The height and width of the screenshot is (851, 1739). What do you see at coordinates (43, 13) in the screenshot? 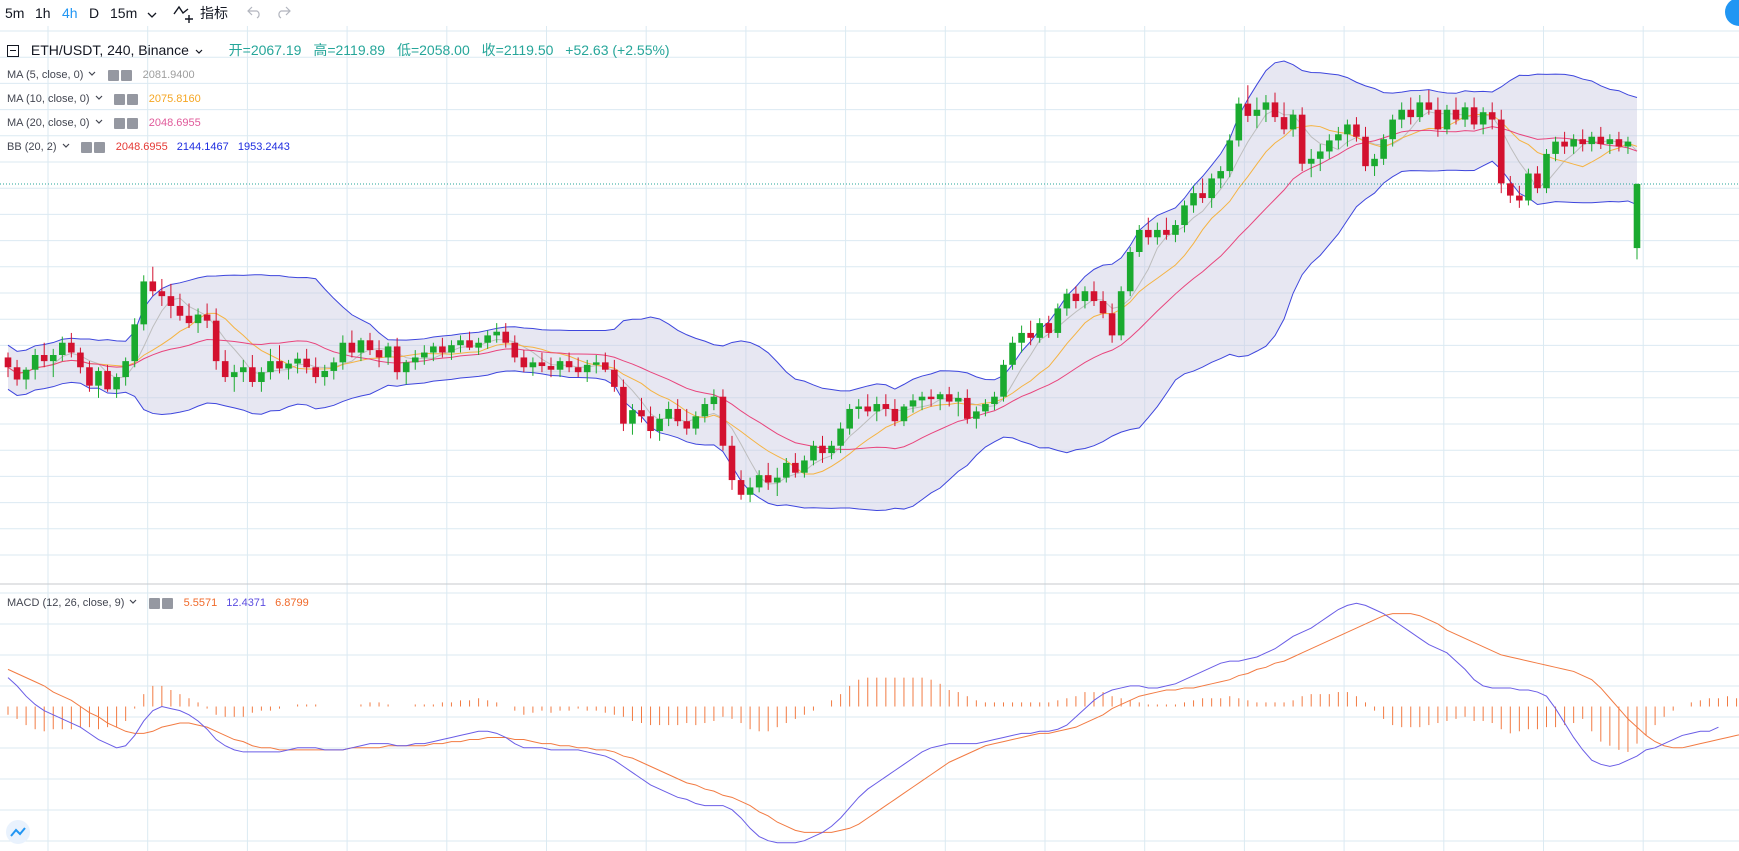
I see `interval-1h: 1h` at bounding box center [43, 13].